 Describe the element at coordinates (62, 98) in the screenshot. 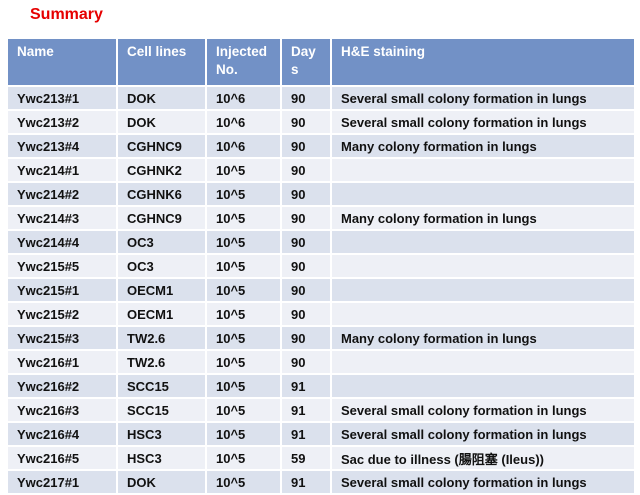

I see `table-cell-name: Ywc213#1` at that location.